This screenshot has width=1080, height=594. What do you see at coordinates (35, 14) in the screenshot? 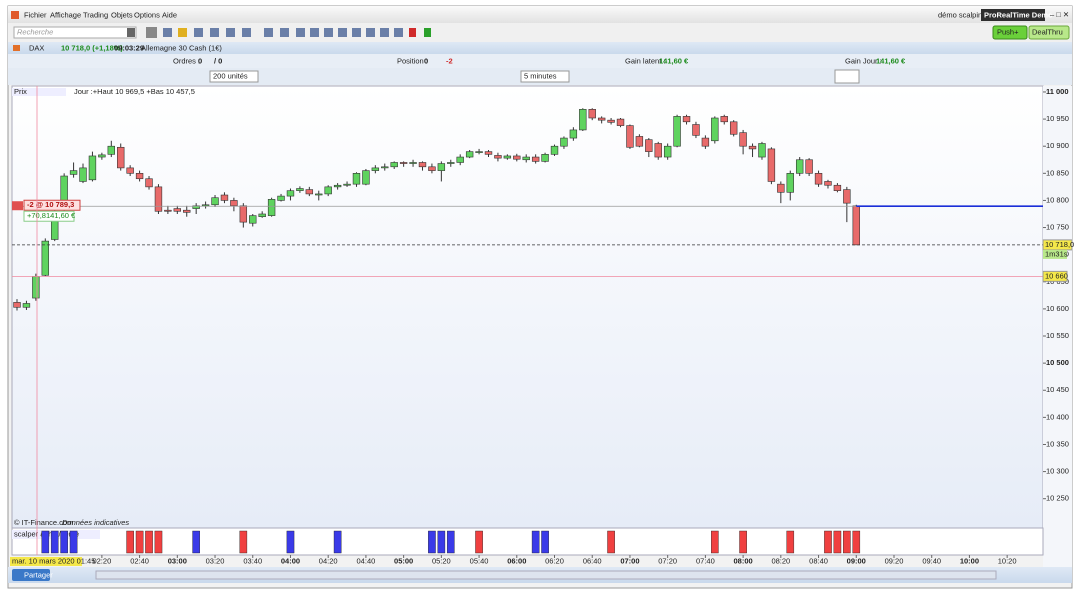
I see `menu-item: Fichier` at bounding box center [35, 14].